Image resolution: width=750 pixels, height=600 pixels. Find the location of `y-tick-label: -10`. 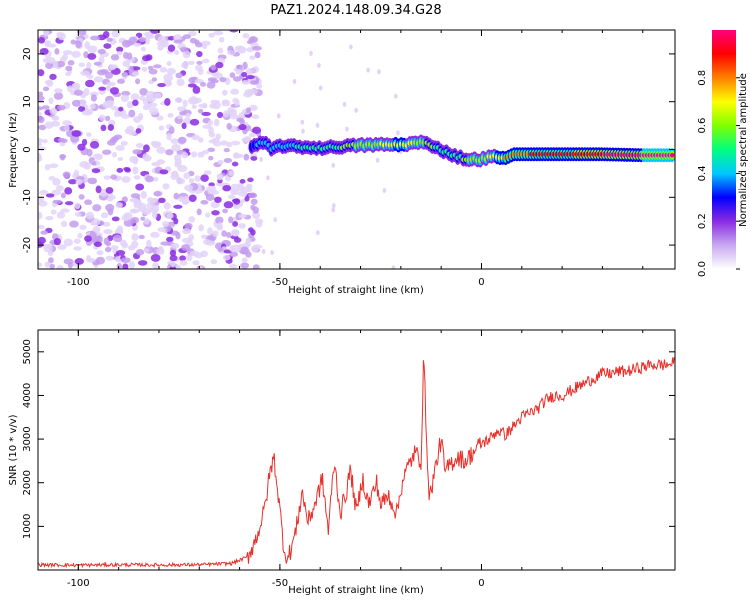

y-tick-label: -10 is located at coordinates (27, 197).